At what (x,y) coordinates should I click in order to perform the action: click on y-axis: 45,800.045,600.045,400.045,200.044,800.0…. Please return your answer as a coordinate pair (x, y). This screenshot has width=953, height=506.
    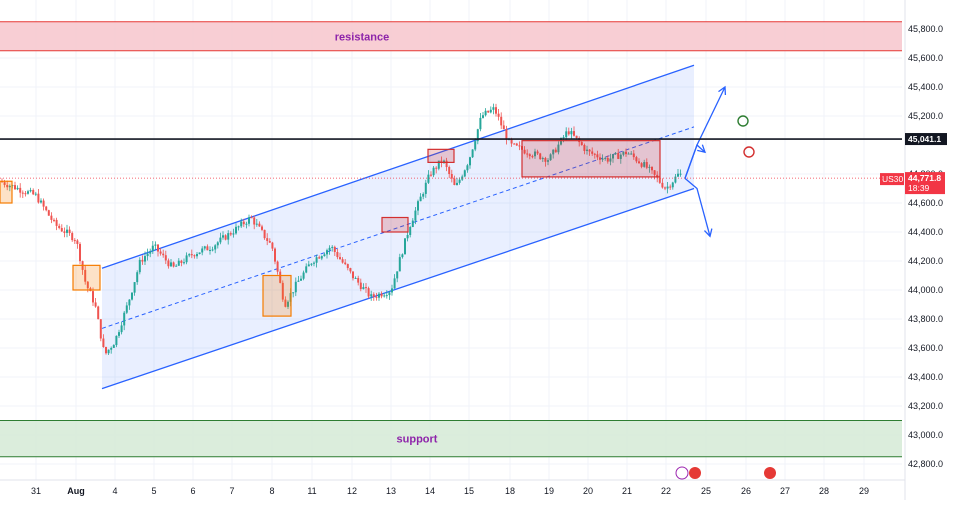
    Looking at the image, I should click on (913, 250).